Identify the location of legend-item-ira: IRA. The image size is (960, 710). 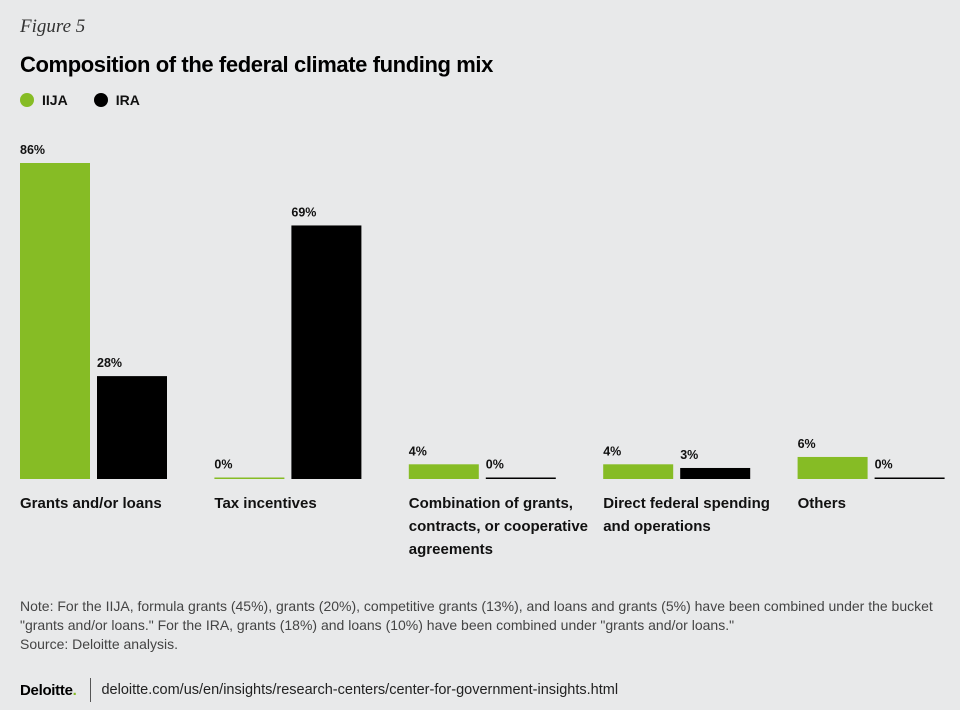
(116, 100).